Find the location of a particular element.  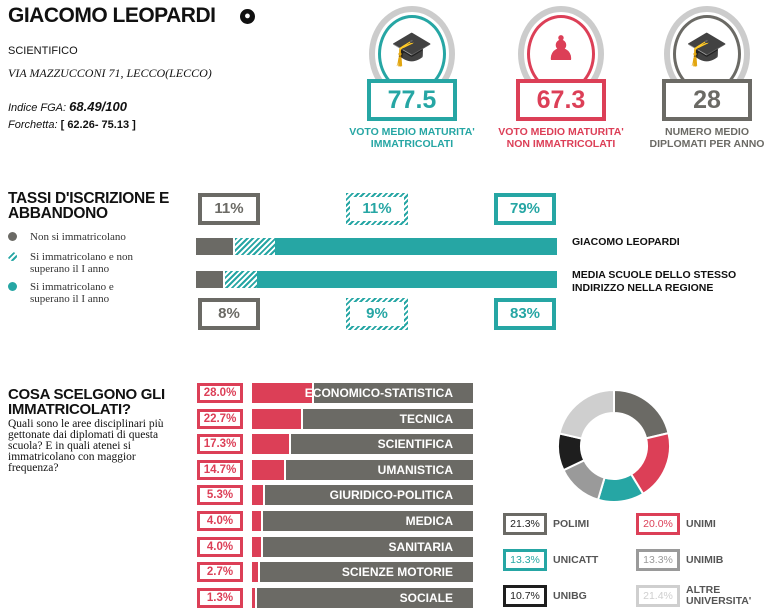

area-label: SCIENTIFICA is located at coordinates (415, 444).